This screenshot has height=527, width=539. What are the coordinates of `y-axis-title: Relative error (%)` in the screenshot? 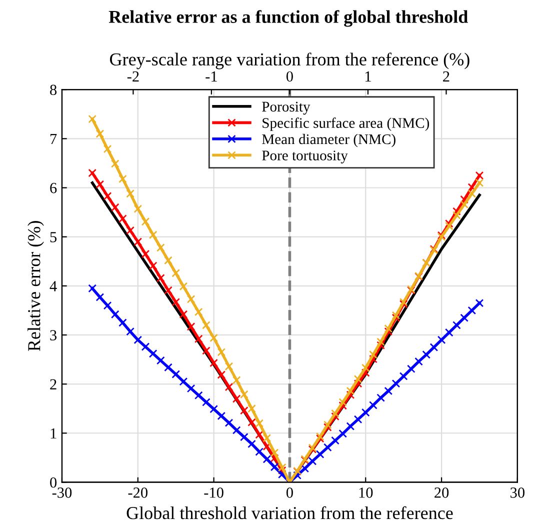 It's located at (36, 286).